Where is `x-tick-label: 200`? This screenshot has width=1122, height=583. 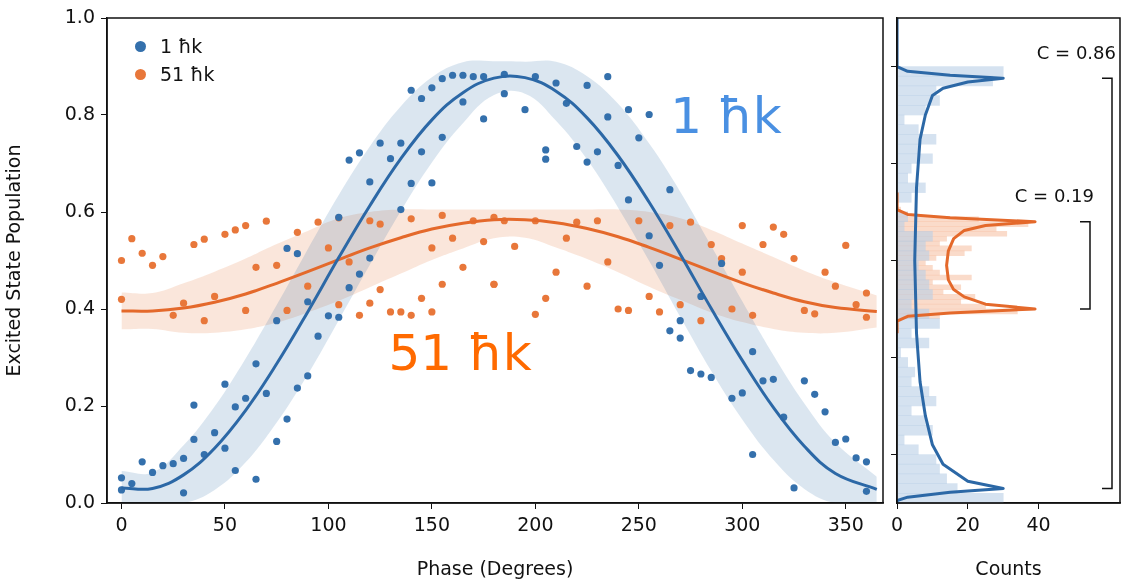
x-tick-label: 200 is located at coordinates (535, 524).